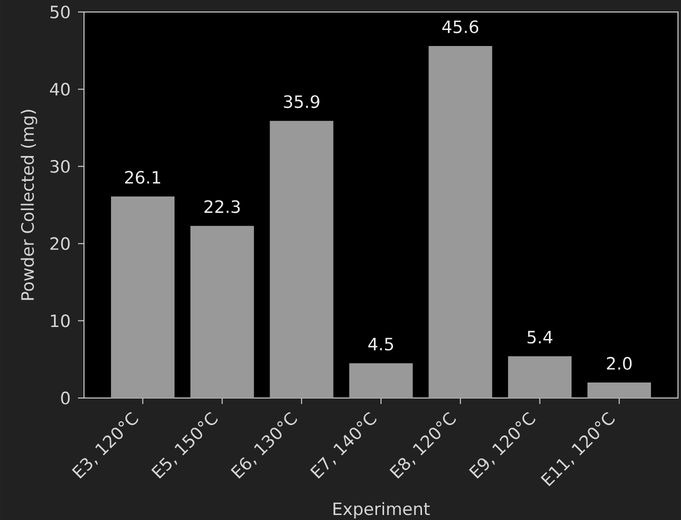 The image size is (681, 520). I want to click on data-label: 45.6, so click(460, 27).